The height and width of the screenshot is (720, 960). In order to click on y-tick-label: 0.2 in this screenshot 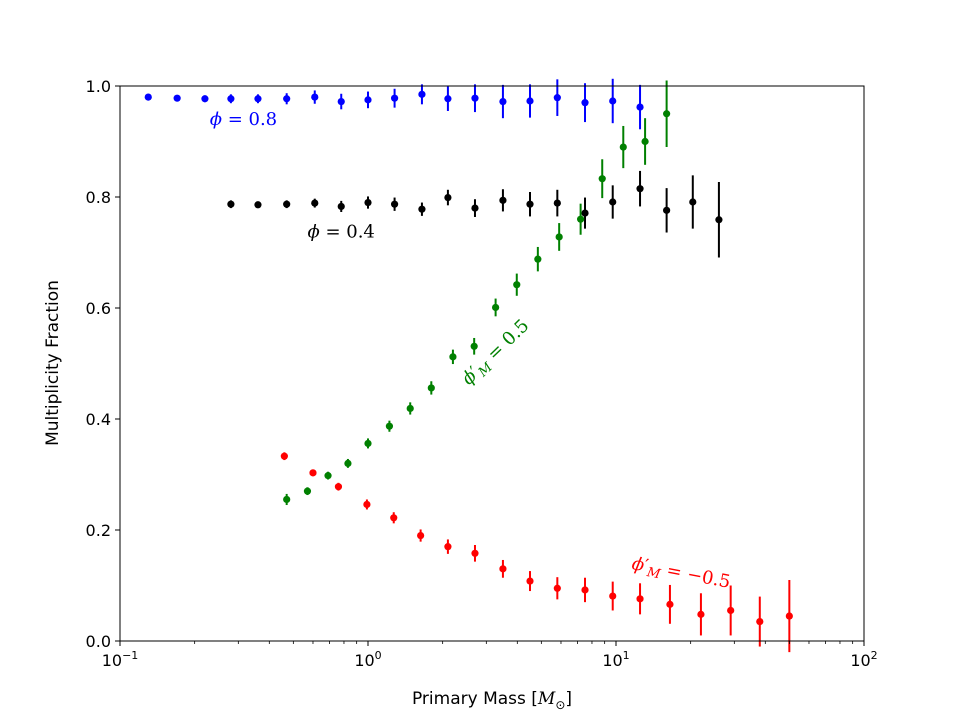, I will do `click(98, 530)`.